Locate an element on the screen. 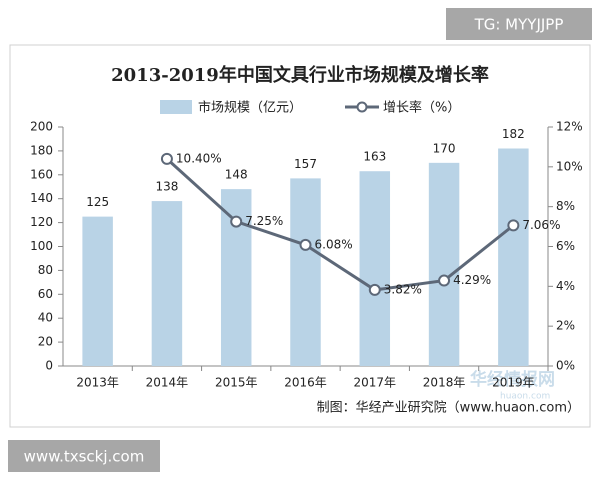 The width and height of the screenshot is (600, 484). y-tick-label: 40 is located at coordinates (45, 318).